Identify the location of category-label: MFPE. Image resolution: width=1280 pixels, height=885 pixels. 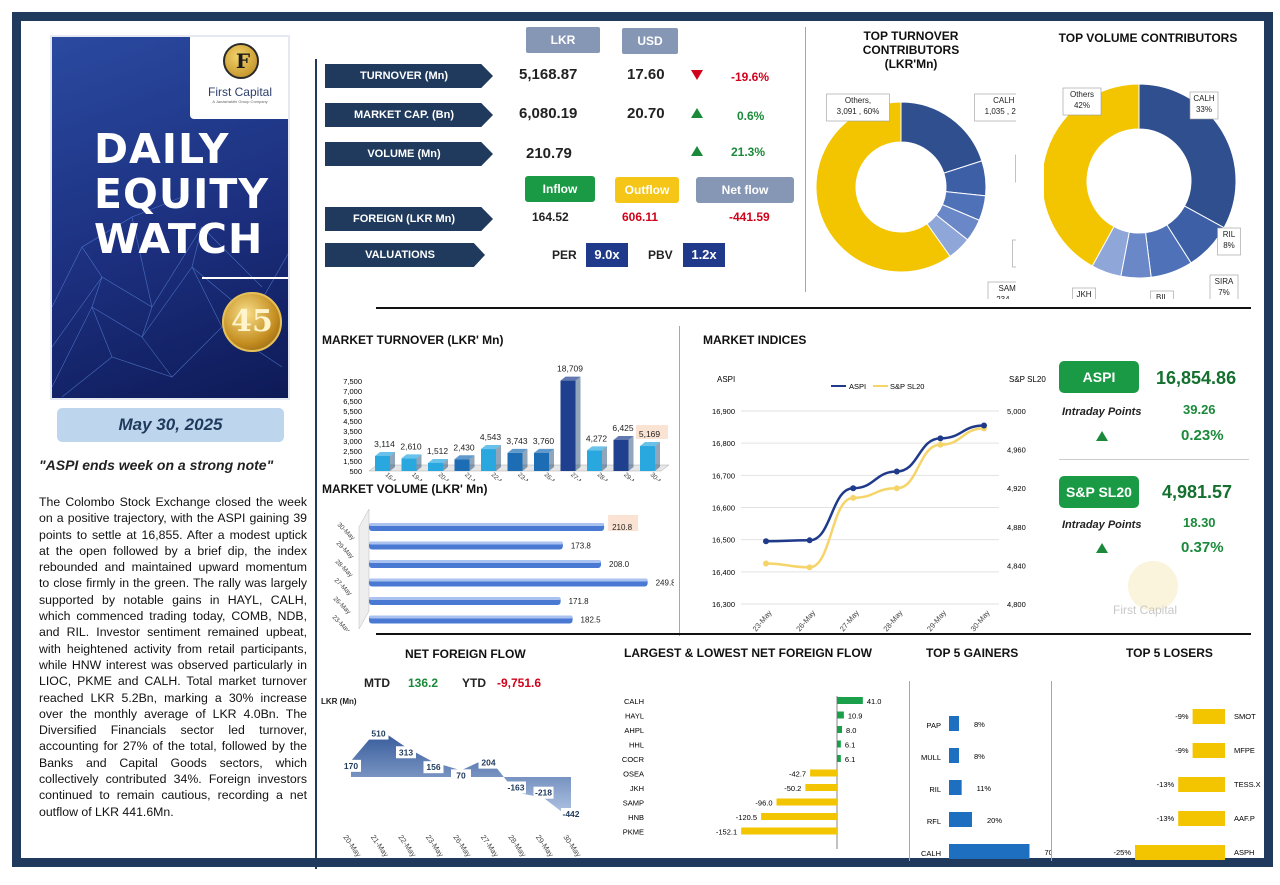
(1244, 750).